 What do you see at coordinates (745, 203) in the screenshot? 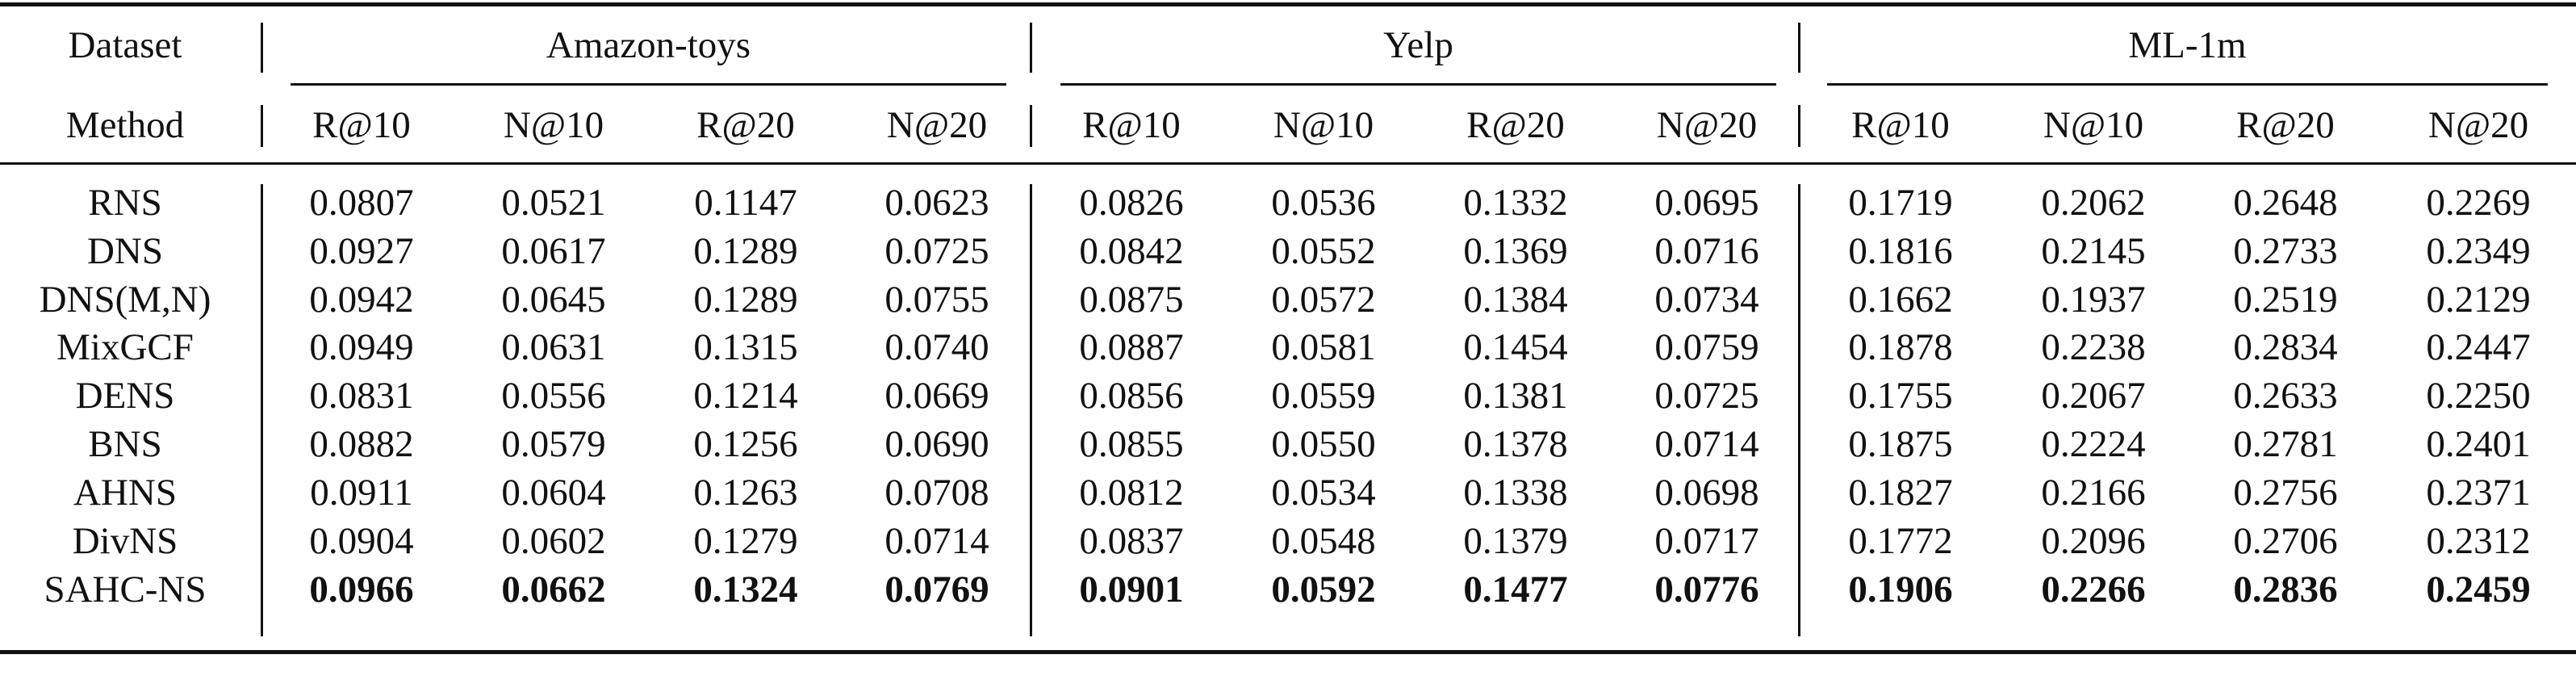
I see `metric-value: 0.1147` at bounding box center [745, 203].